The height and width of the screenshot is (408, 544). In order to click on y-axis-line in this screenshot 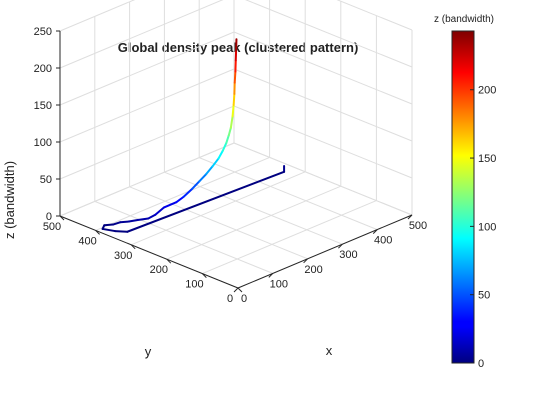, I will do `click(149, 252)`.